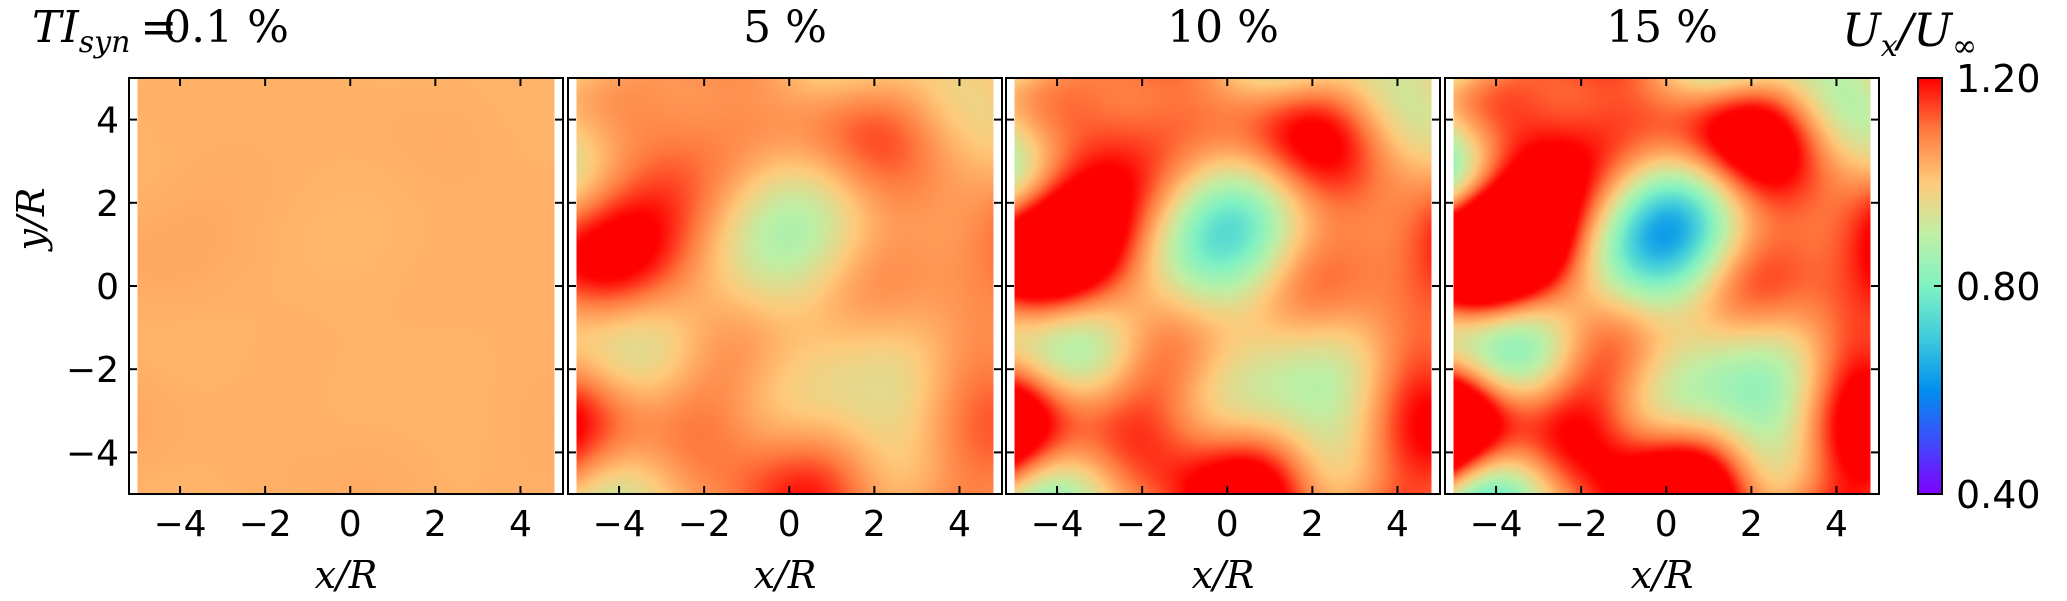 The width and height of the screenshot is (2067, 601). What do you see at coordinates (31, 220) in the screenshot?
I see `y-axis-label: y/R` at bounding box center [31, 220].